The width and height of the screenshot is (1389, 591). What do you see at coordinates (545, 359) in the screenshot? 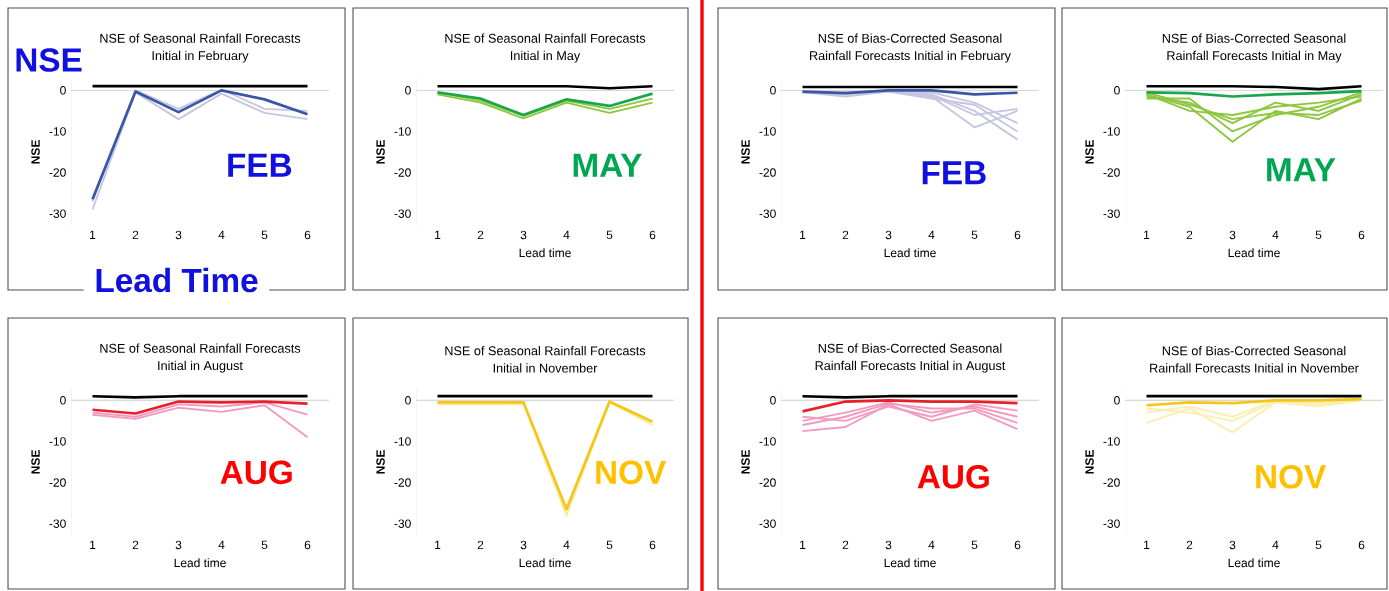
I see `chart-title: NSE of Seasonal Rainfall Forecasts Initial in November` at bounding box center [545, 359].